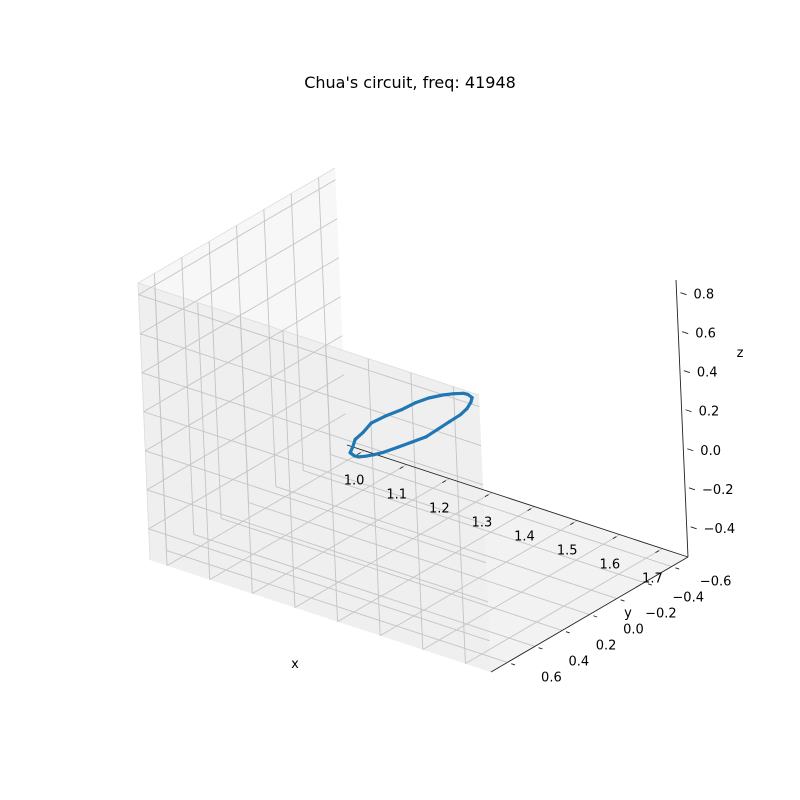 The width and height of the screenshot is (800, 800). Describe the element at coordinates (567, 551) in the screenshot. I see `x-tick-label: 1.5` at that location.